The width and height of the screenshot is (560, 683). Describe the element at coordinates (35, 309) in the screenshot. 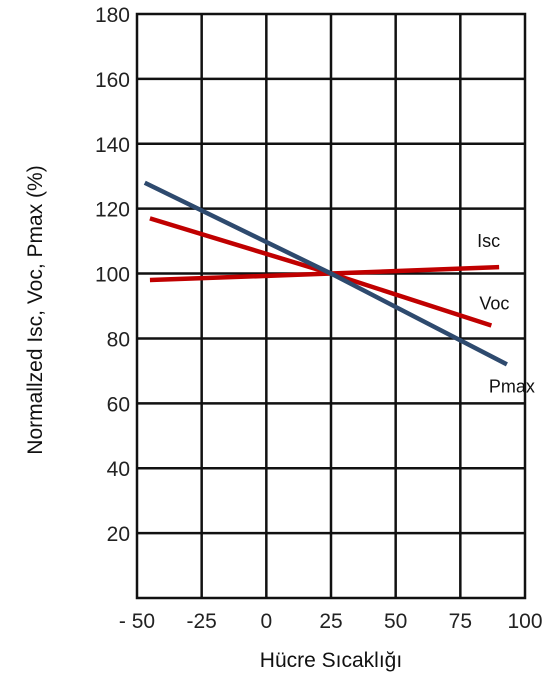

I see `y-axis-title: Normallzed Isc, Voc, Pmax (%)` at that location.